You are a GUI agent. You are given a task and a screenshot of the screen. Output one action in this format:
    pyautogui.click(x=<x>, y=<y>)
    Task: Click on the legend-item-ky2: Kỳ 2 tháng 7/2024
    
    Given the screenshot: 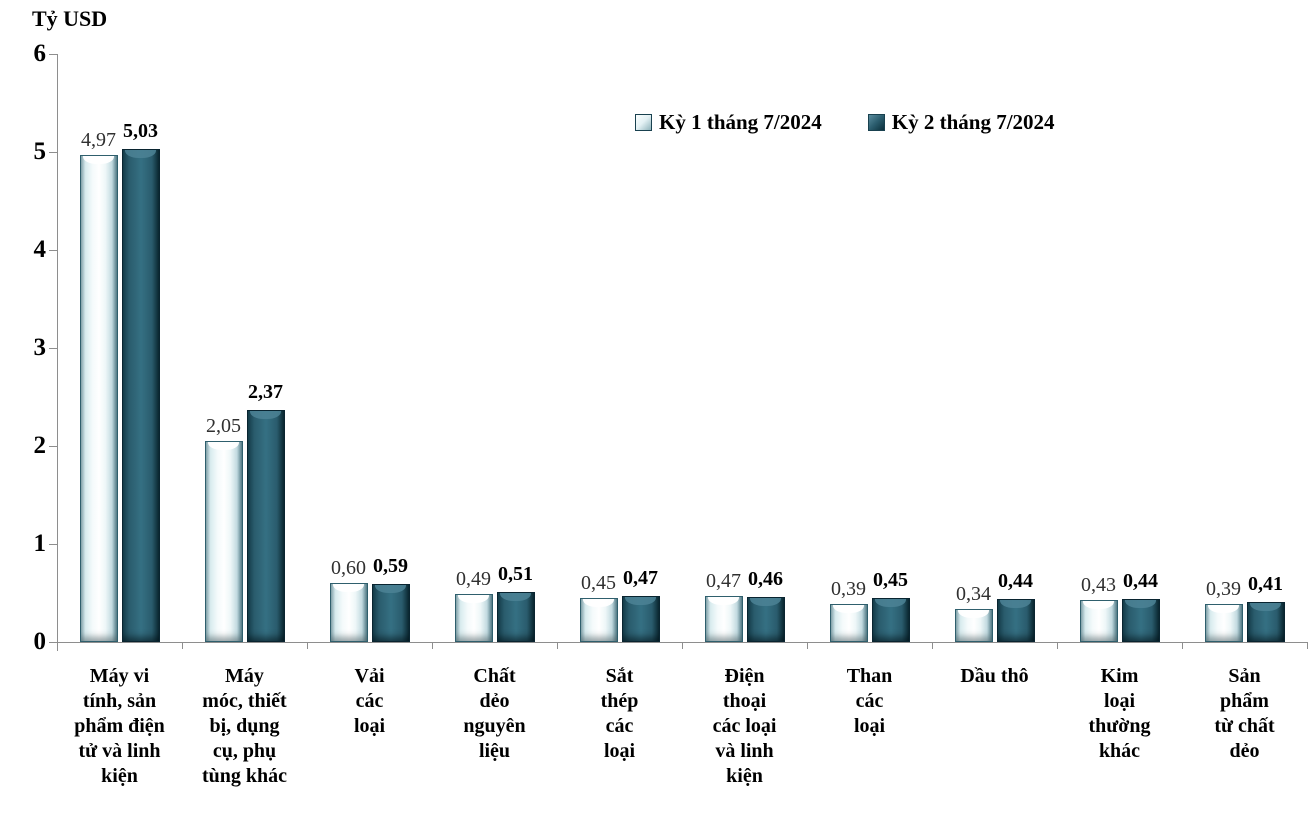 What is the action you would take?
    pyautogui.click(x=961, y=122)
    